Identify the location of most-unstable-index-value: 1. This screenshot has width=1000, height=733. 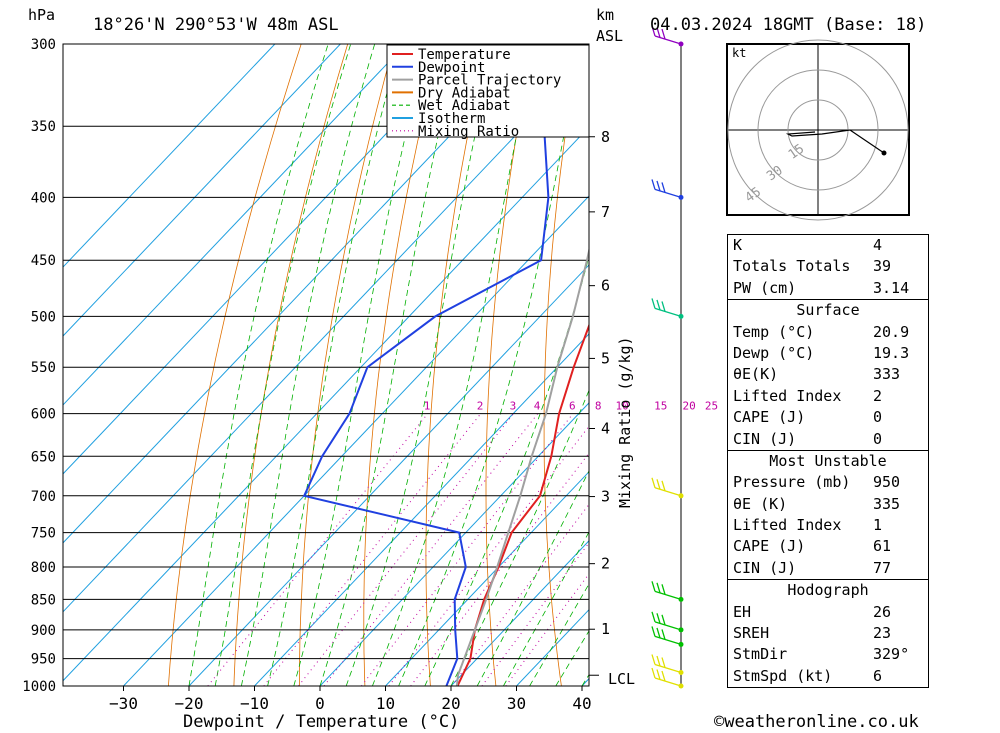
(878, 525).